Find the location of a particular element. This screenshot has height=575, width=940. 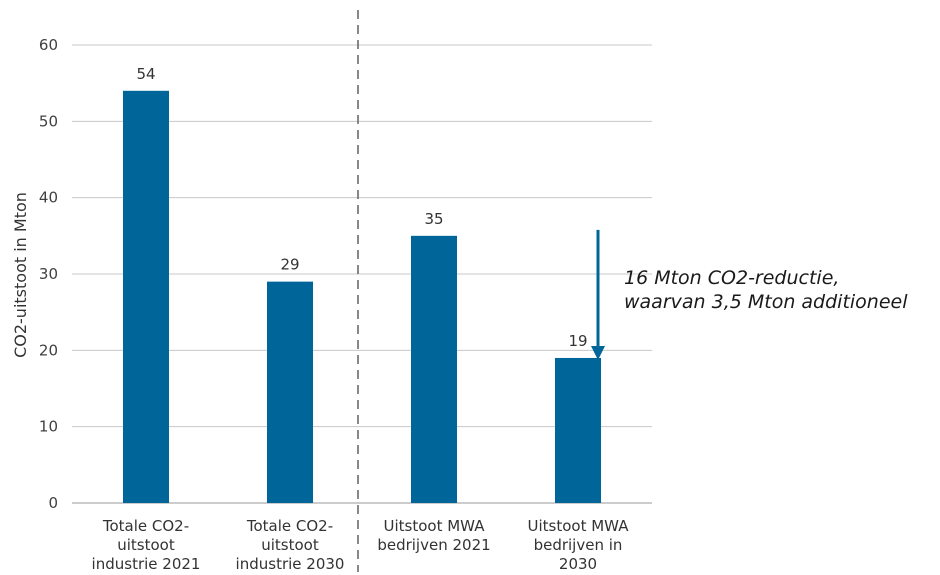

reduction-arrow is located at coordinates (598, 294).